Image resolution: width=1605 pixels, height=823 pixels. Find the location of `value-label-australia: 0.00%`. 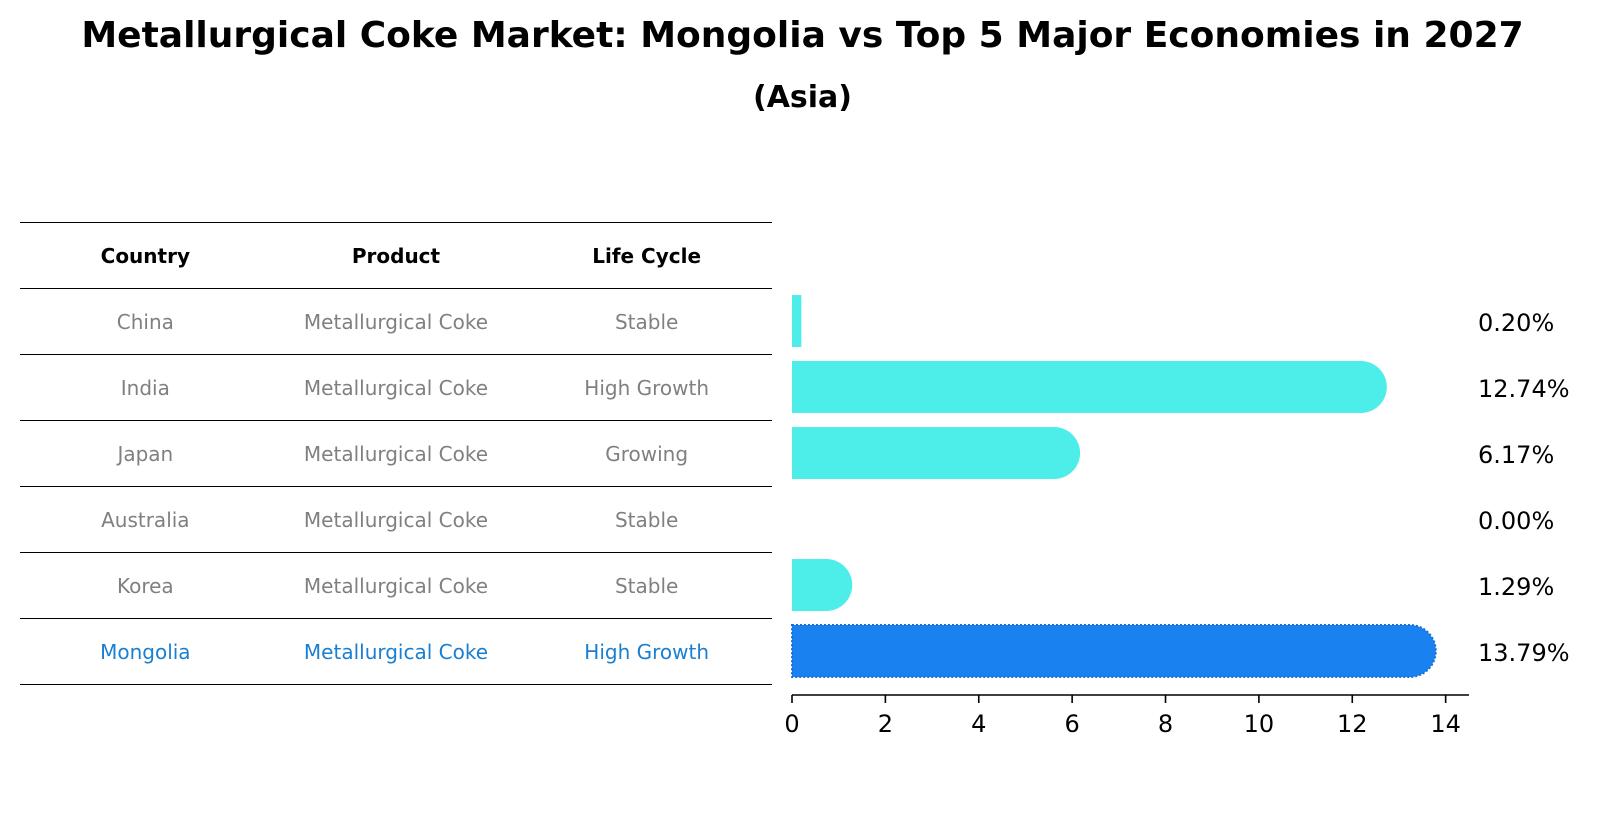

value-label-australia: 0.00% is located at coordinates (1516, 521).